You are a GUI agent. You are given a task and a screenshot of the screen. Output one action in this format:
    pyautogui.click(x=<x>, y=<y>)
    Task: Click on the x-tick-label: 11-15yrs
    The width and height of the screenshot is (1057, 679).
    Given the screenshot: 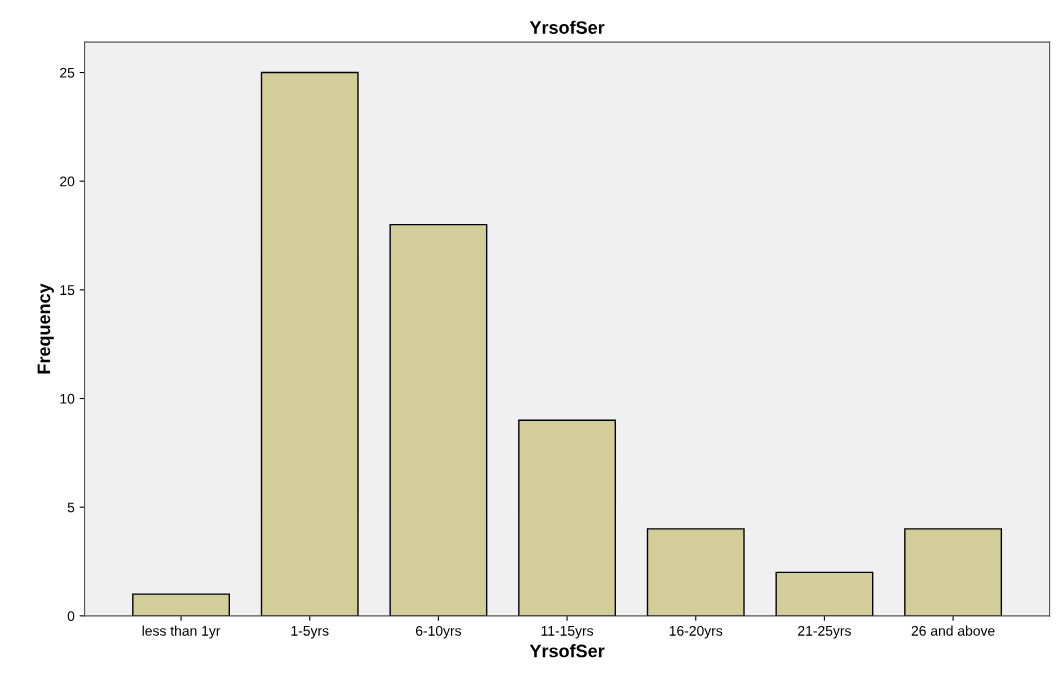 What is the action you would take?
    pyautogui.click(x=567, y=632)
    